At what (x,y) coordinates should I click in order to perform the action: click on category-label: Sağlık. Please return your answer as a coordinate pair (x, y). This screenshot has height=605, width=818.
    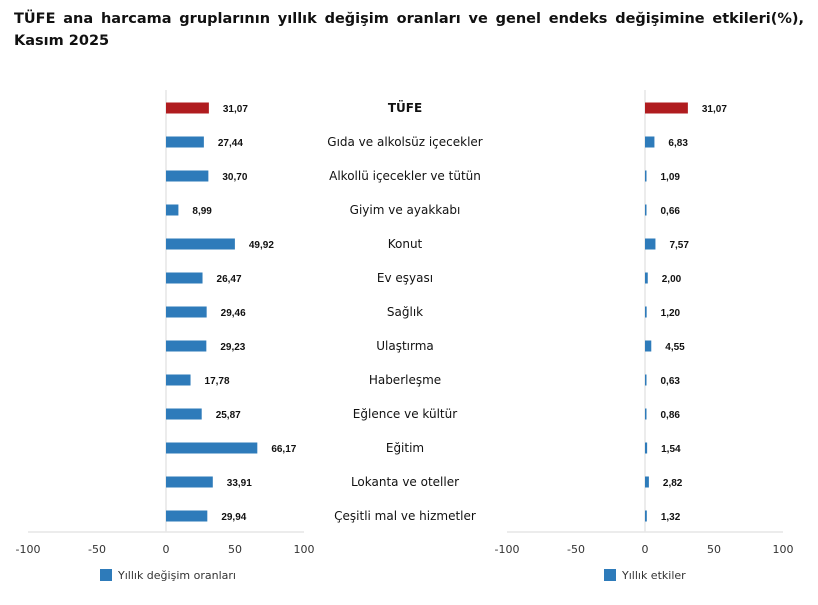
    Looking at the image, I should click on (405, 312).